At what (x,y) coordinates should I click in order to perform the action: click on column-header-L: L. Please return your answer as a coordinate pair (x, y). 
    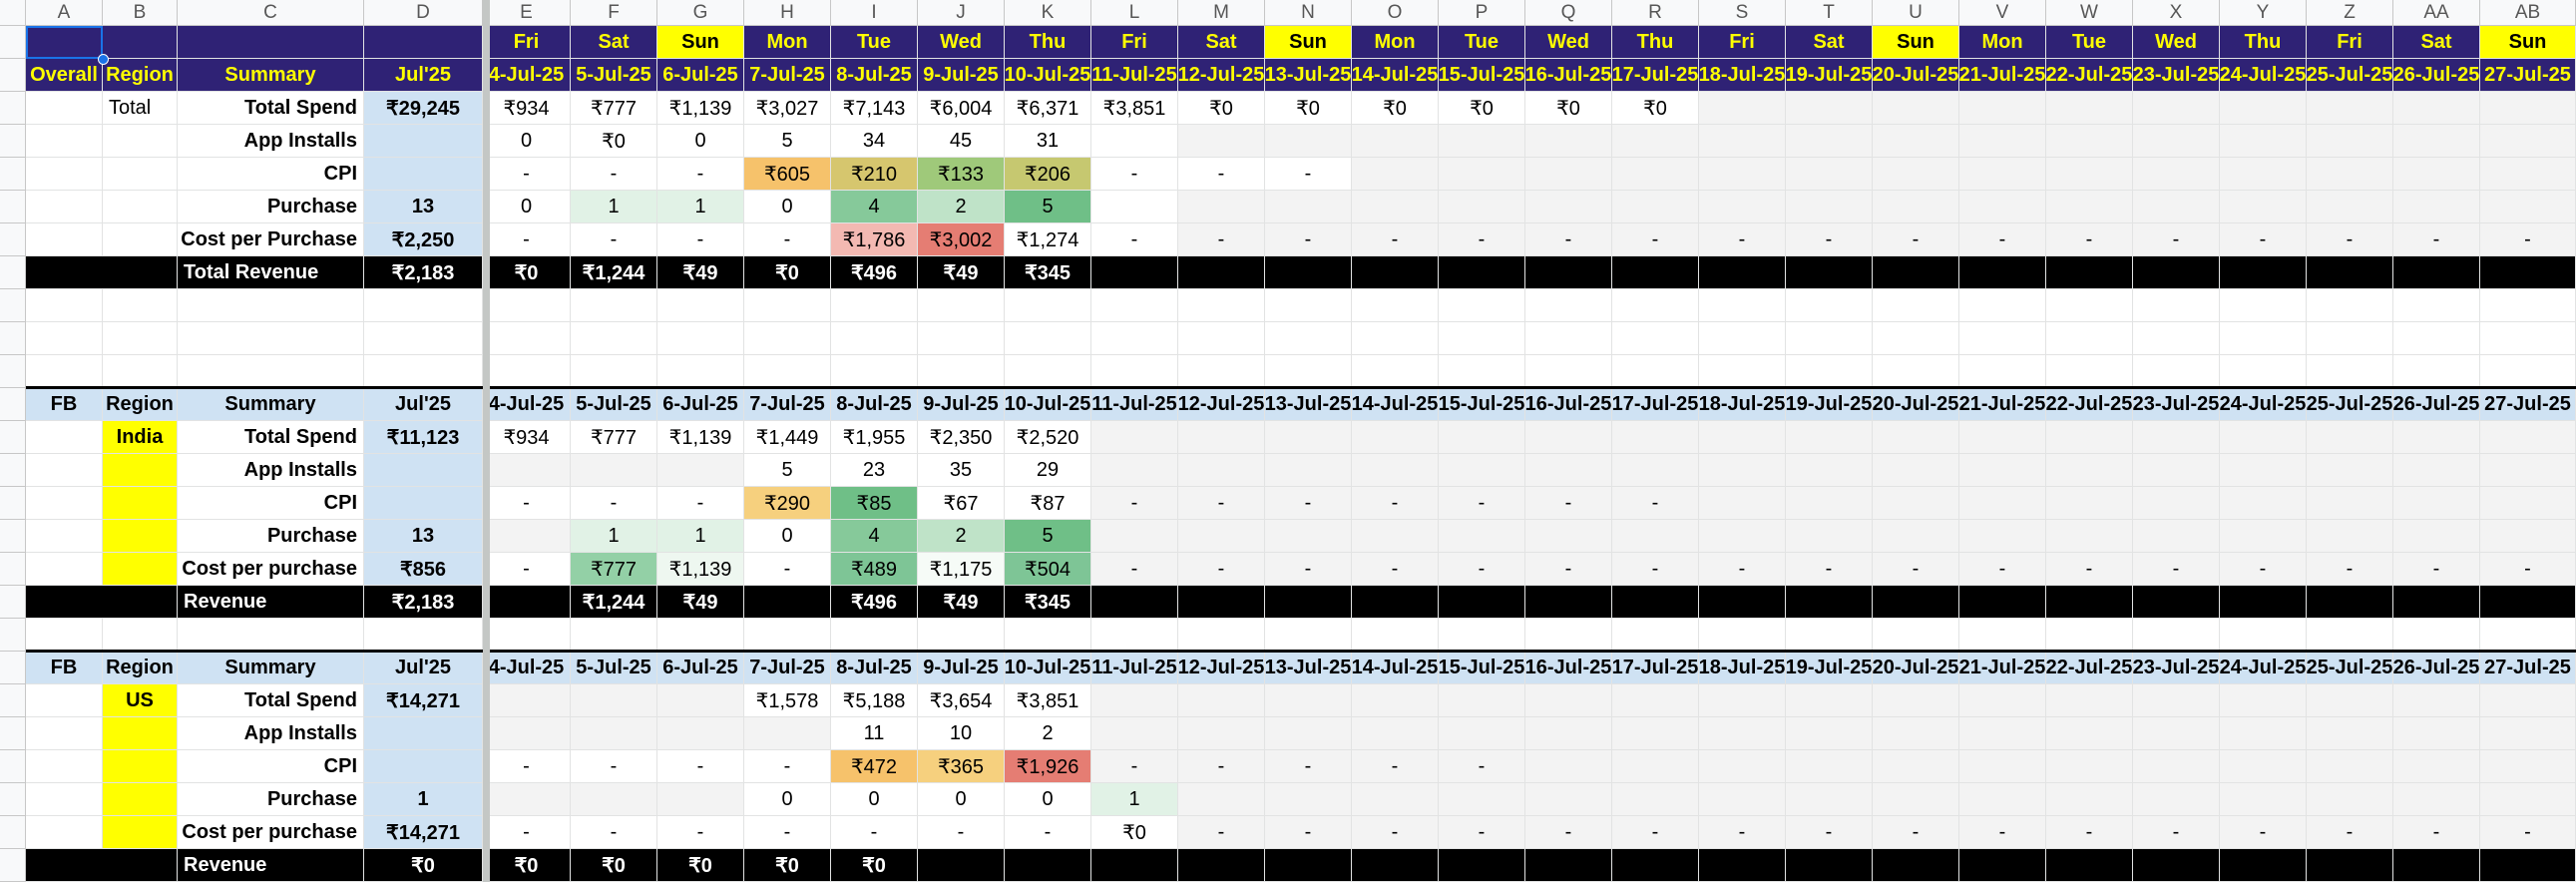
    Looking at the image, I should click on (1134, 13).